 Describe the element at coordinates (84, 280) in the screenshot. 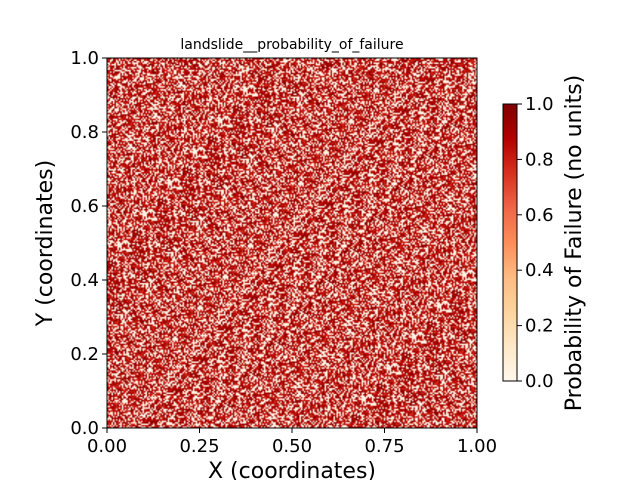

I see `y-tick-label: 0.4` at that location.